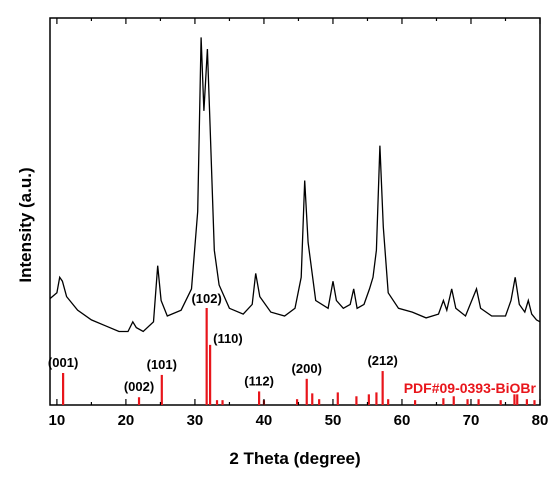  Describe the element at coordinates (382, 360) in the screenshot. I see `peak-label: (212)` at that location.